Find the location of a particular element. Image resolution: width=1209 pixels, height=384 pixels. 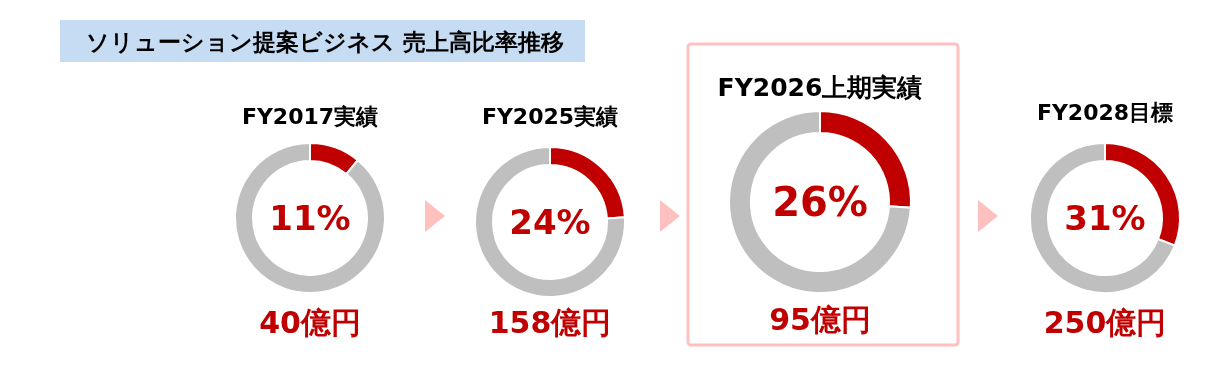

text: 40億円 is located at coordinates (310, 322).